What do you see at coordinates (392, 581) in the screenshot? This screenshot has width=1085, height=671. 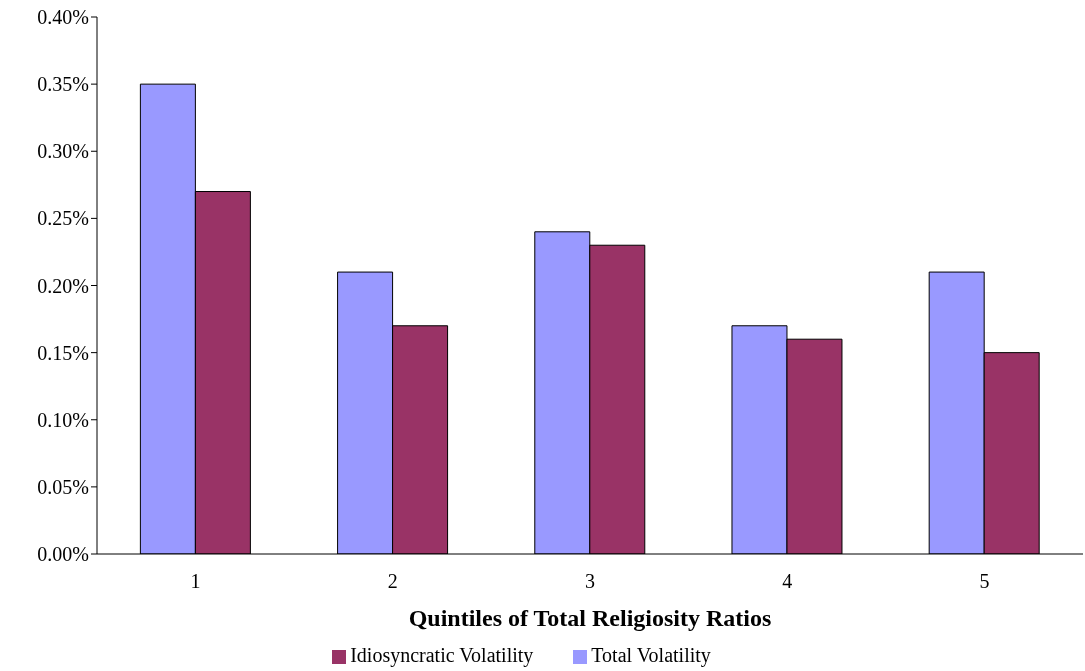 I see `x-tick-label: 2` at bounding box center [392, 581].